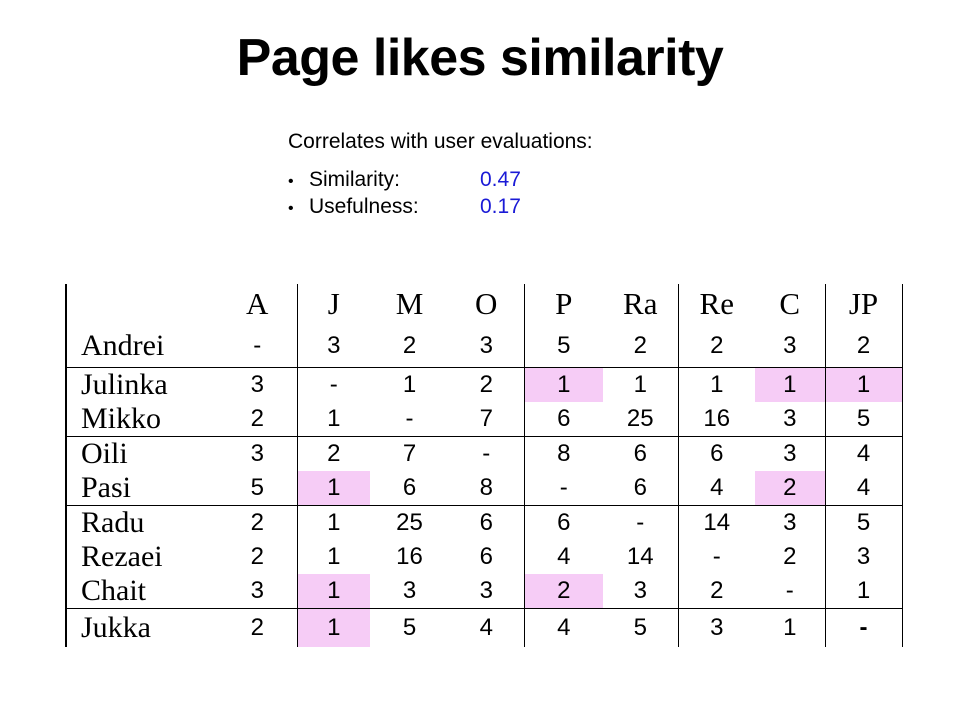 The height and width of the screenshot is (720, 960). What do you see at coordinates (500, 206) in the screenshot?
I see `notes-item-value: 0.17` at bounding box center [500, 206].